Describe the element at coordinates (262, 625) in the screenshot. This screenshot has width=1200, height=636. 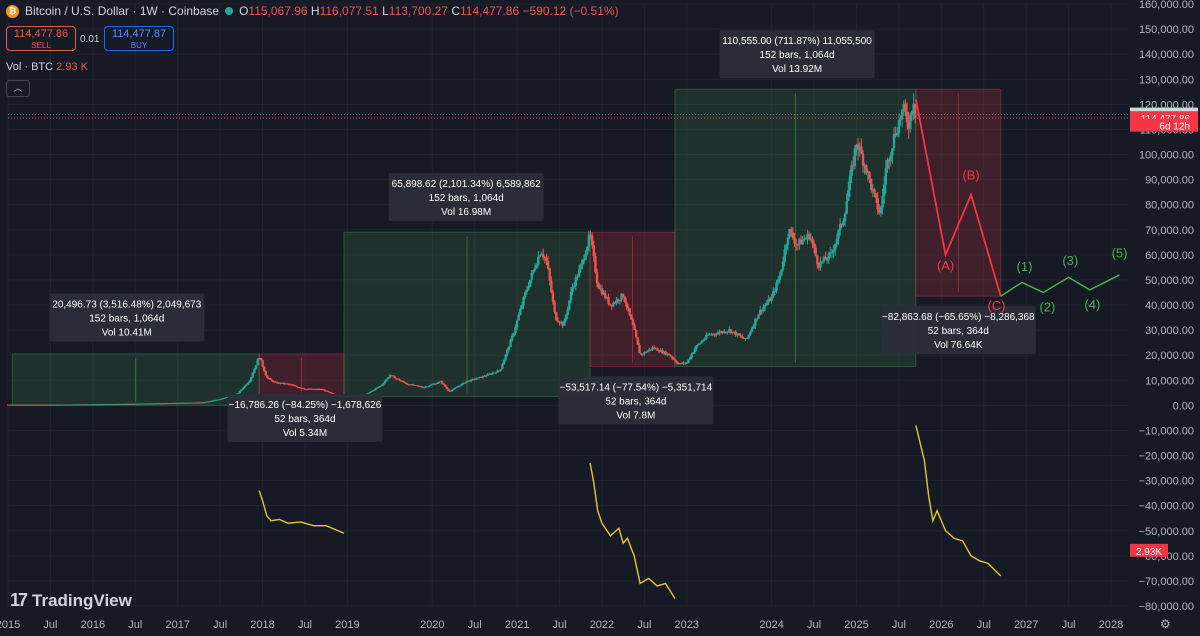
I see `time-tick-label: 2018` at that location.